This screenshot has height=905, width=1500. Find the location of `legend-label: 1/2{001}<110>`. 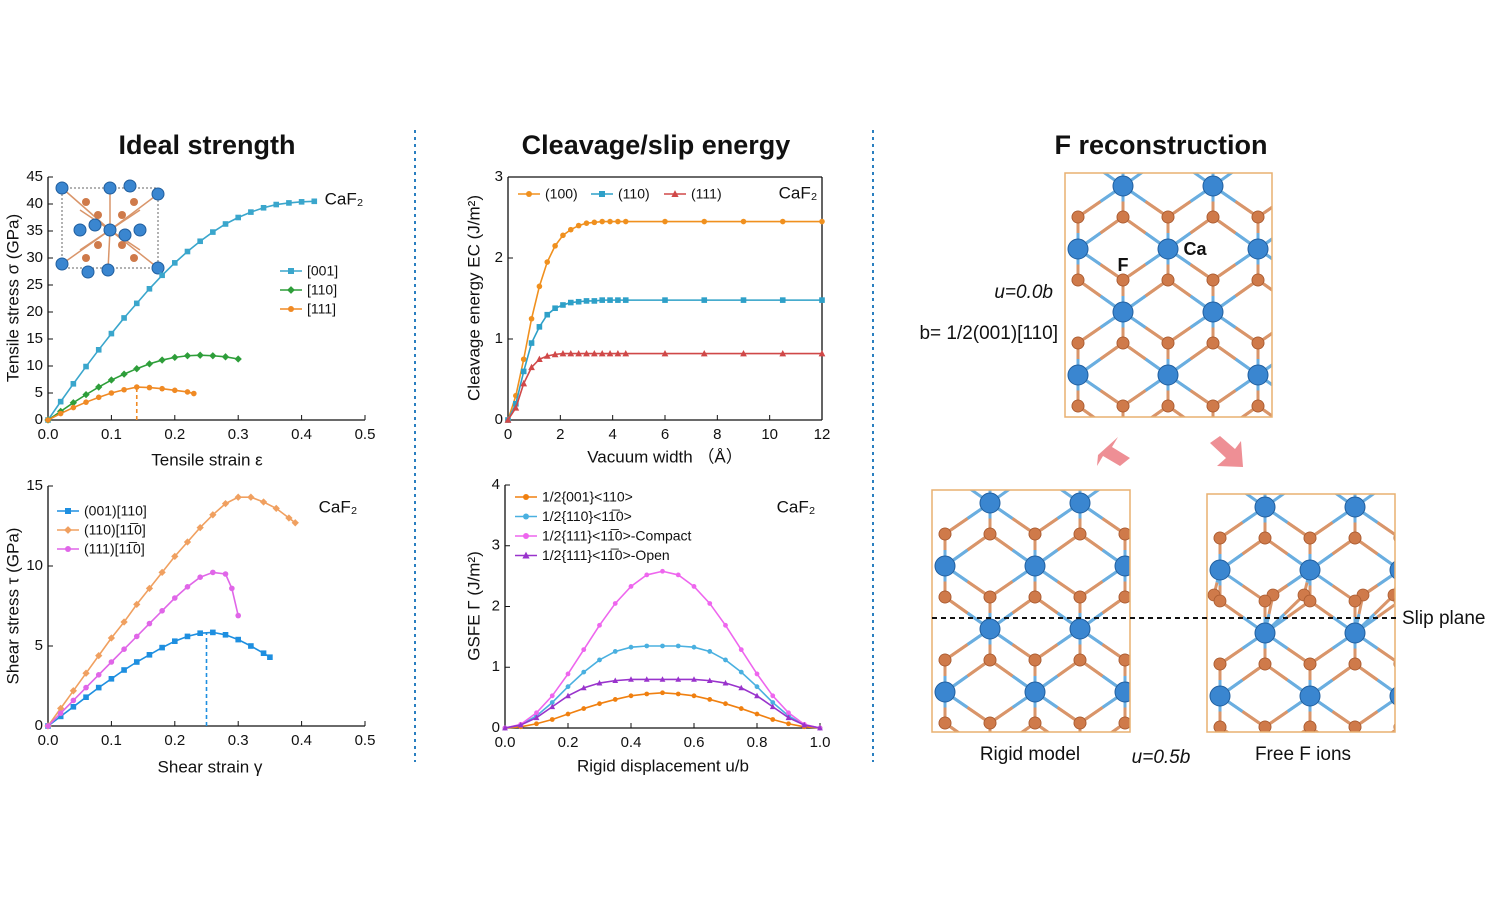

legend-label: 1/2{001}<110> is located at coordinates (587, 497).